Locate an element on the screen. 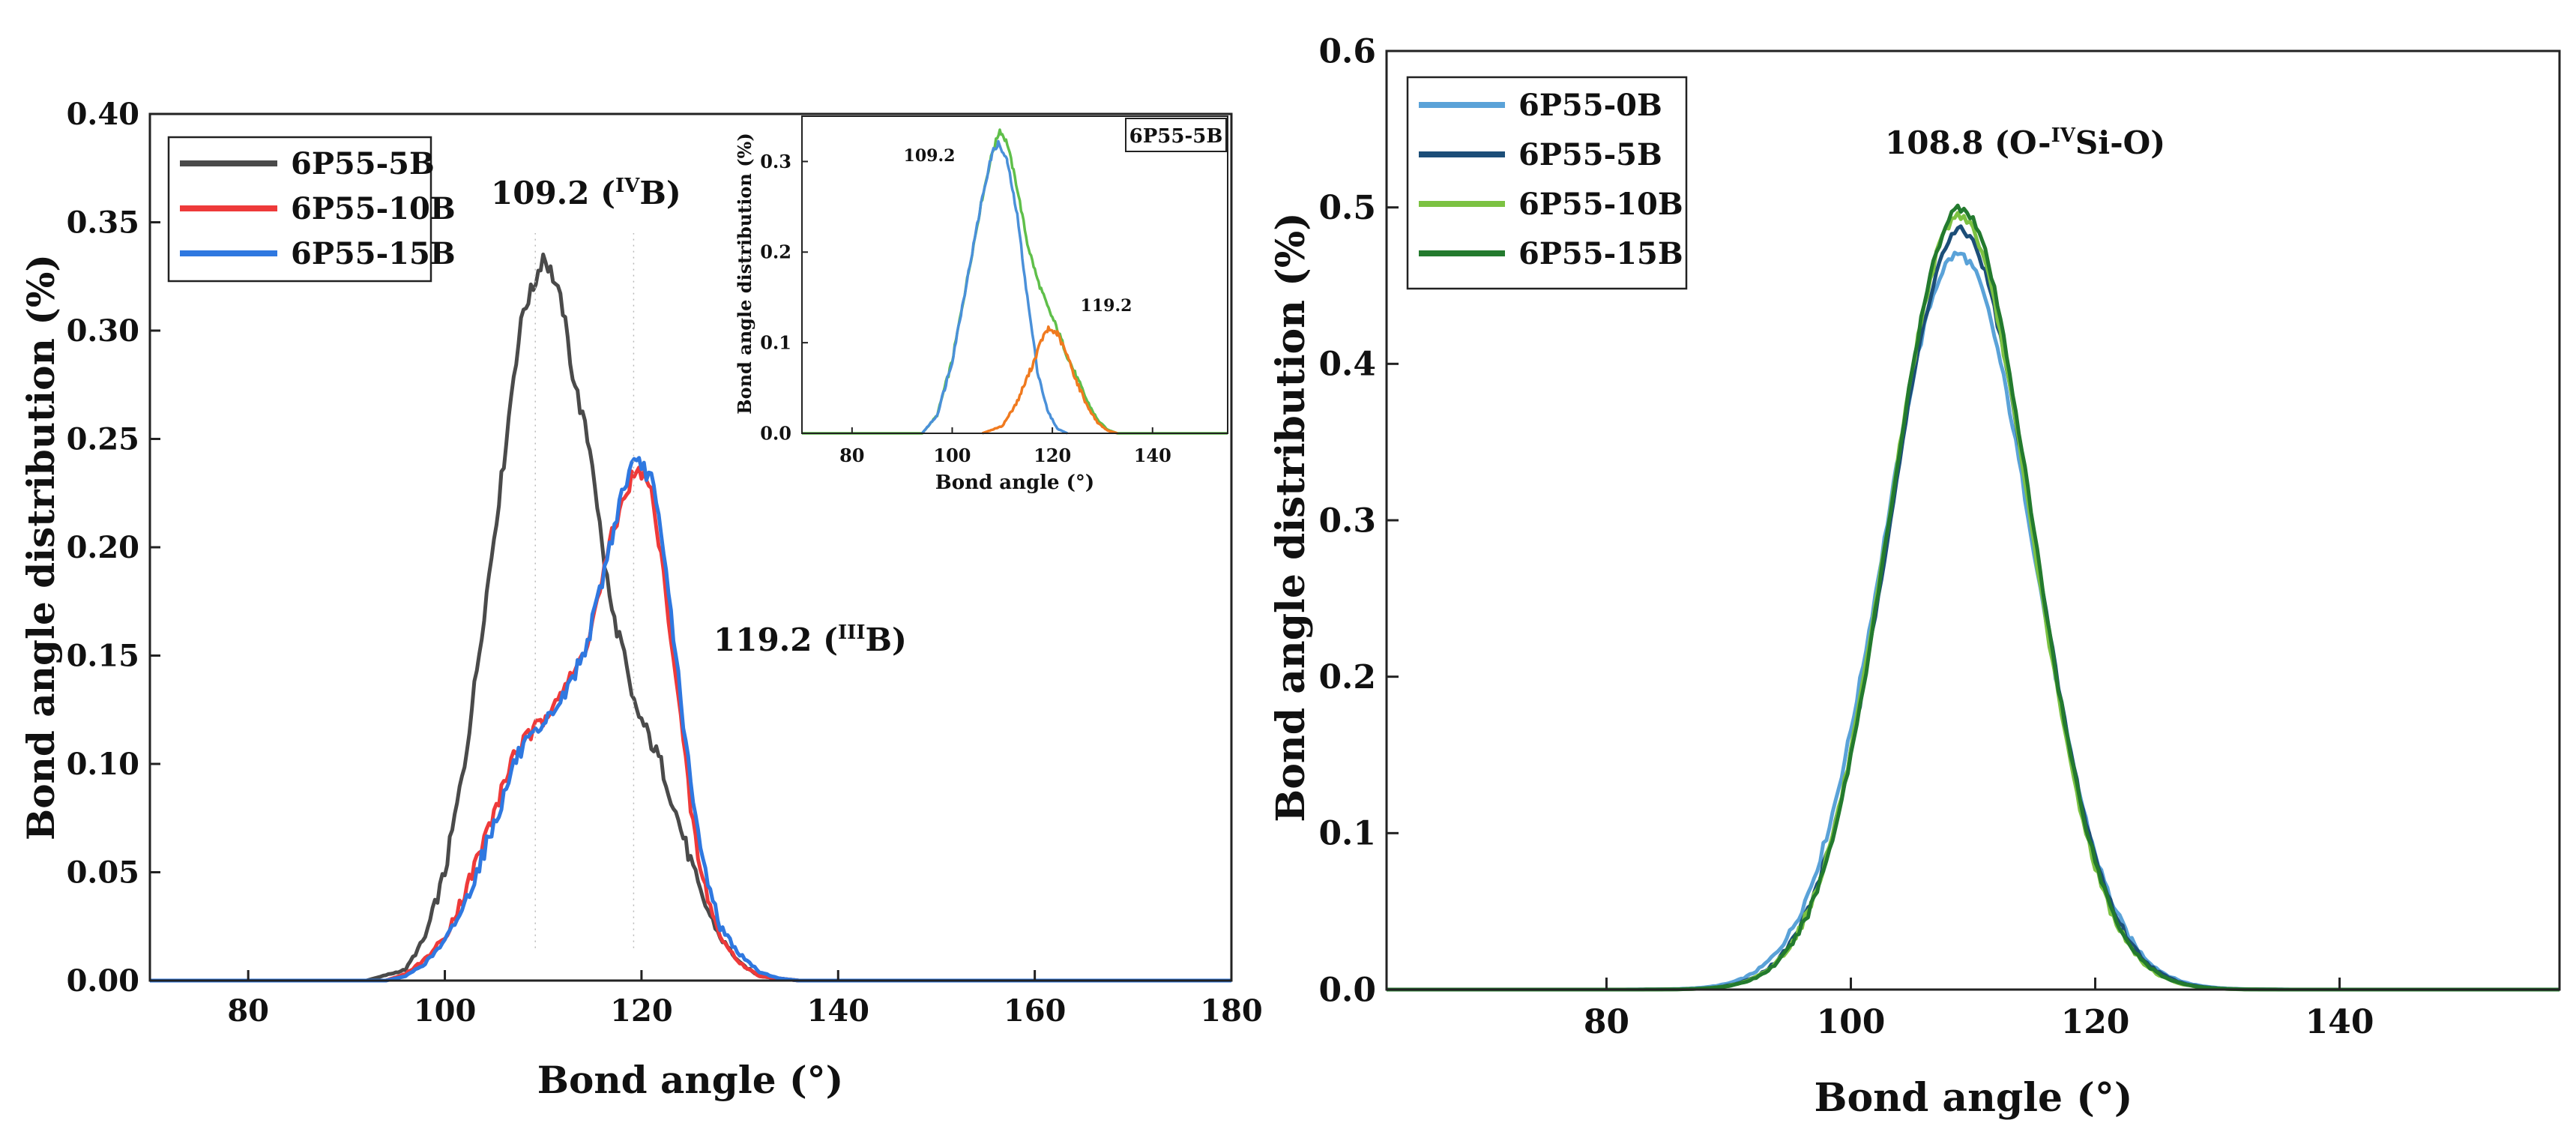 The height and width of the screenshot is (1141, 2576). left-y-tick-label: 0.00 is located at coordinates (103, 981).